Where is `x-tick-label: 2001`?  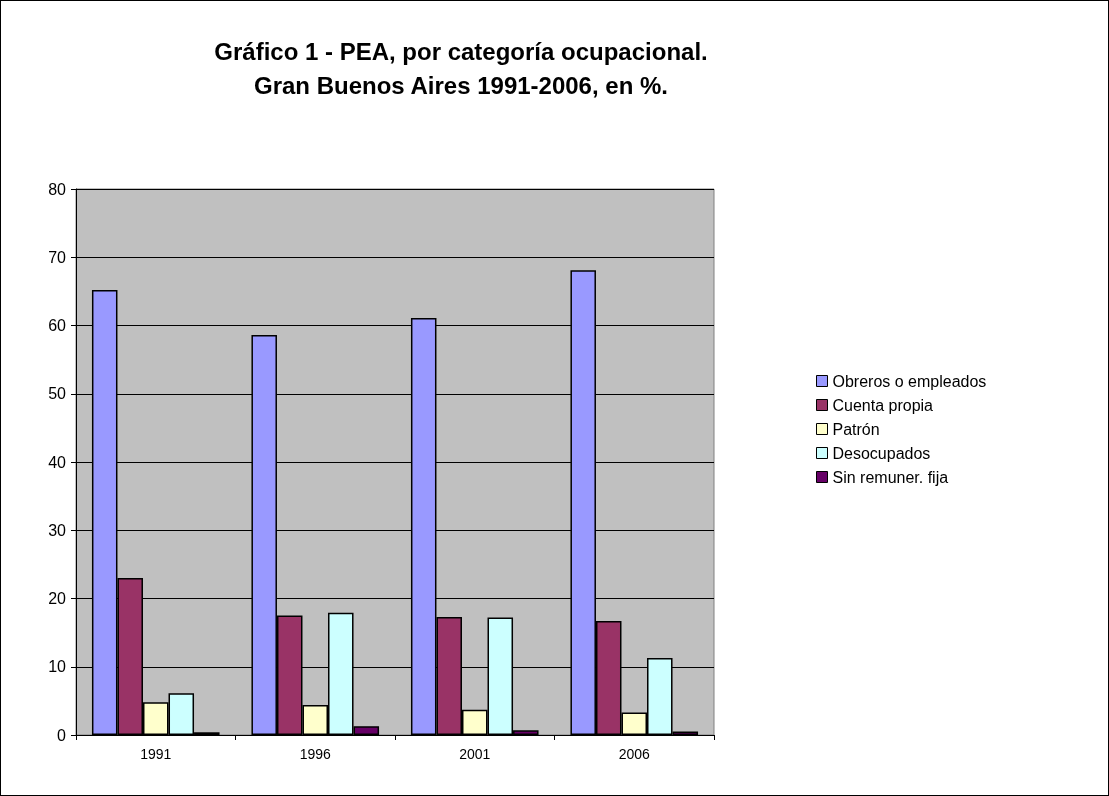
x-tick-label: 2001 is located at coordinates (475, 754).